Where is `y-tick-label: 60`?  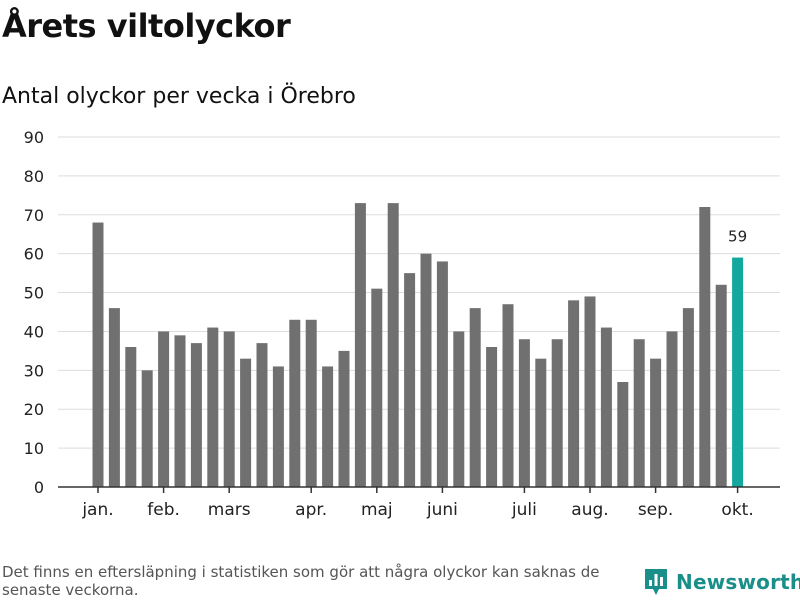
y-tick-label: 60 is located at coordinates (34, 254).